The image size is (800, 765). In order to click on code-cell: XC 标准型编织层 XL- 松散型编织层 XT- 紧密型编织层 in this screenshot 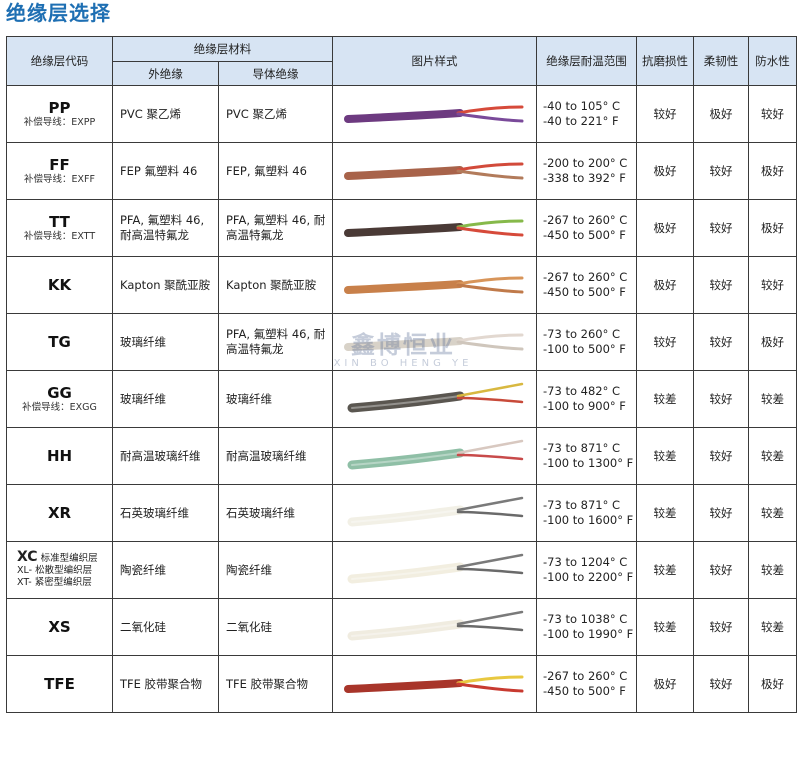, I will do `click(59, 570)`.